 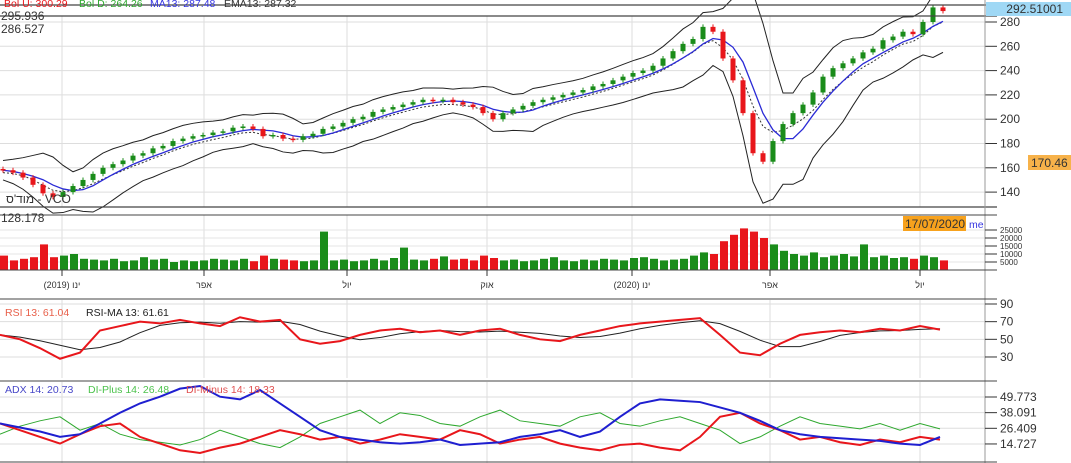 I want to click on rsi-tick-label: 30, so click(x=1007, y=357).